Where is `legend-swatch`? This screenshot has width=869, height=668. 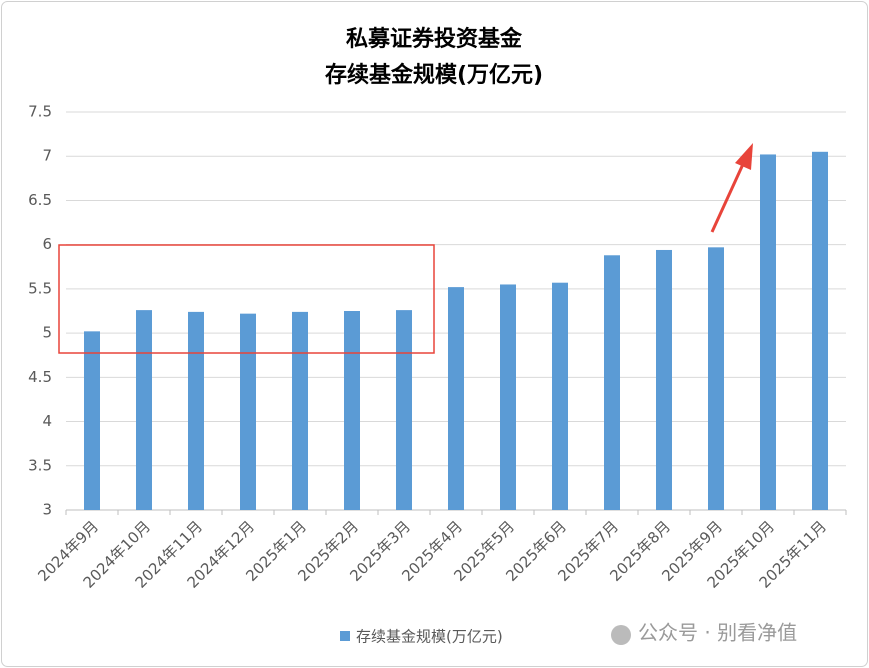
legend-swatch is located at coordinates (345, 636).